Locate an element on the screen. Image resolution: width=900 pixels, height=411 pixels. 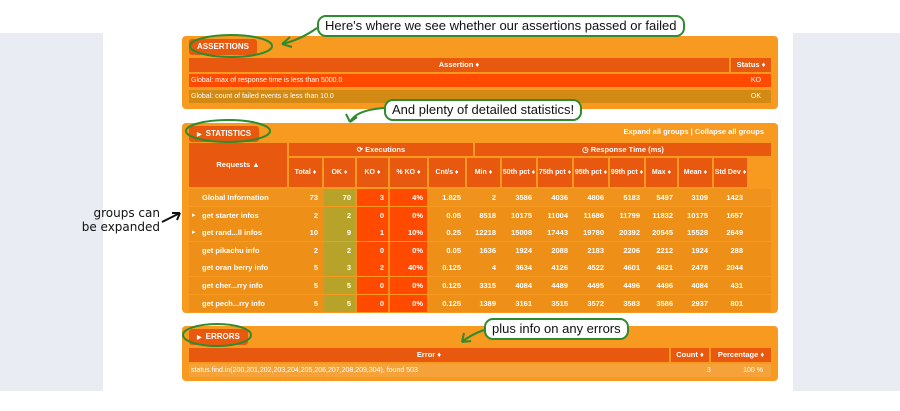
stat-cell: 11686 is located at coordinates (593, 215).